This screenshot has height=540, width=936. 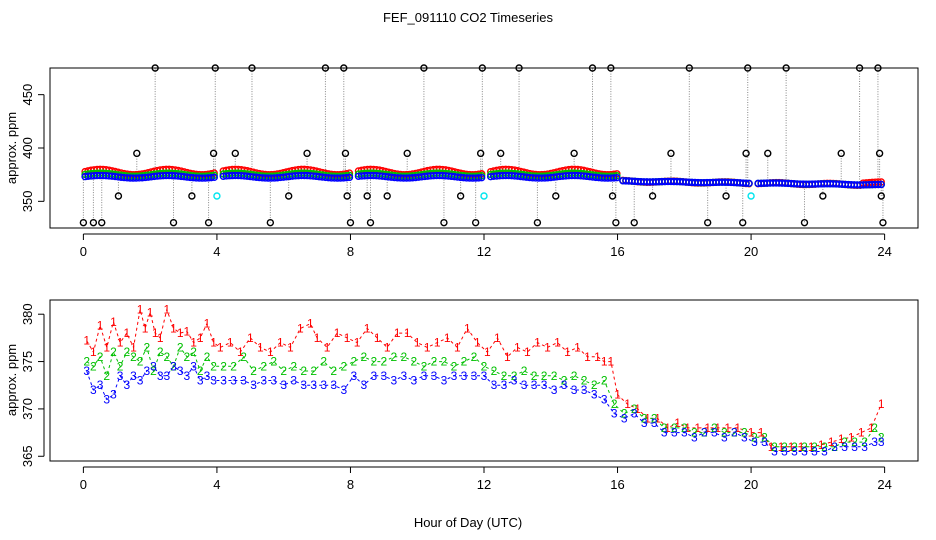 What do you see at coordinates (617, 251) in the screenshot?
I see `x-tick-label: 16` at bounding box center [617, 251].